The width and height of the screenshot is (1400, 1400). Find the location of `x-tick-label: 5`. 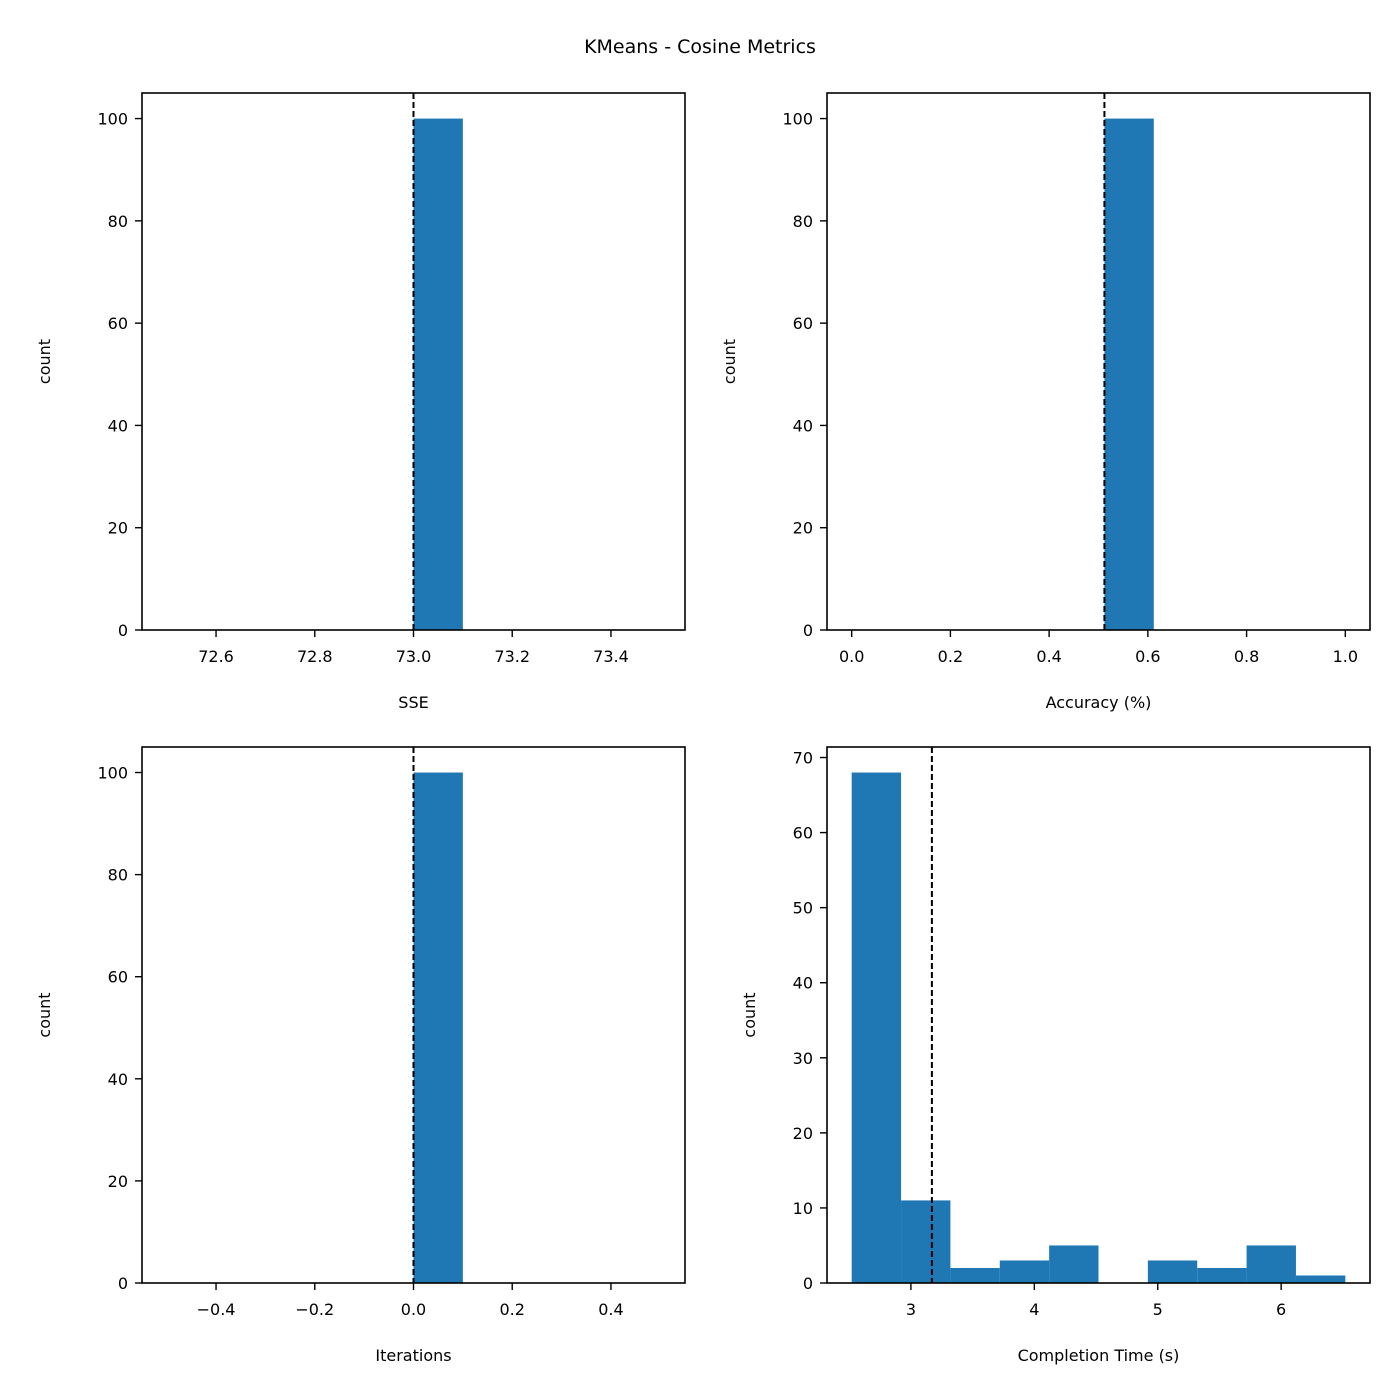

x-tick-label: 5 is located at coordinates (1158, 1309).